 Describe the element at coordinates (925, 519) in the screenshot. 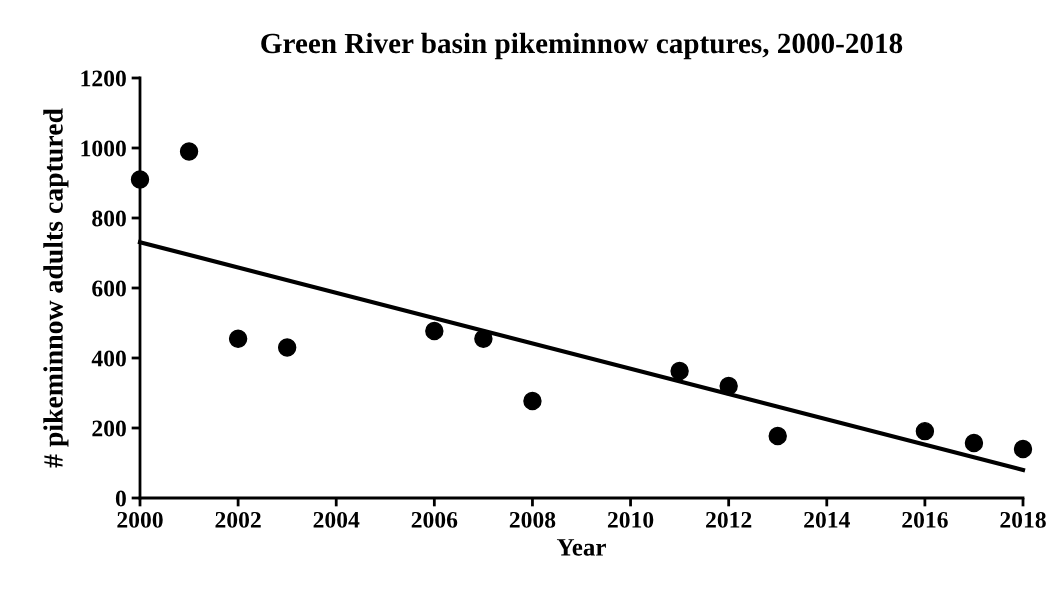

I see `x-tick-label: 2016` at that location.